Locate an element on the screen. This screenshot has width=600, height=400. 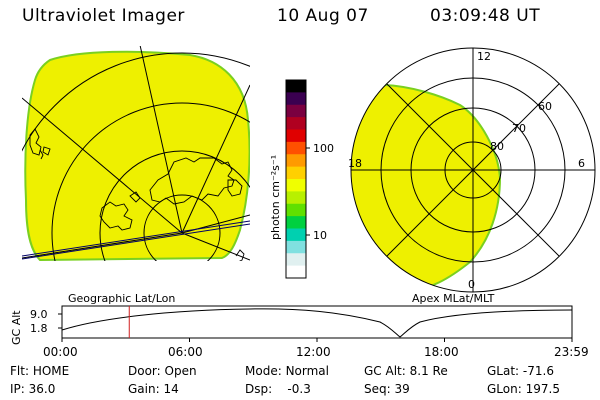
altitude-curve is located at coordinates (317, 323).